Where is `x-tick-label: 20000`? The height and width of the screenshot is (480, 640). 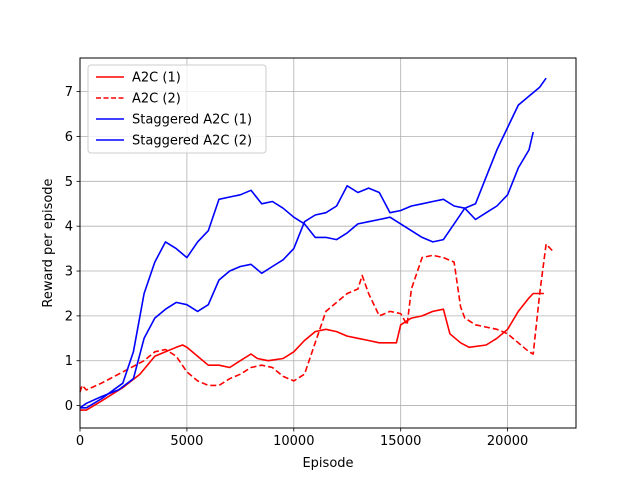
x-tick-label: 20000 is located at coordinates (507, 441).